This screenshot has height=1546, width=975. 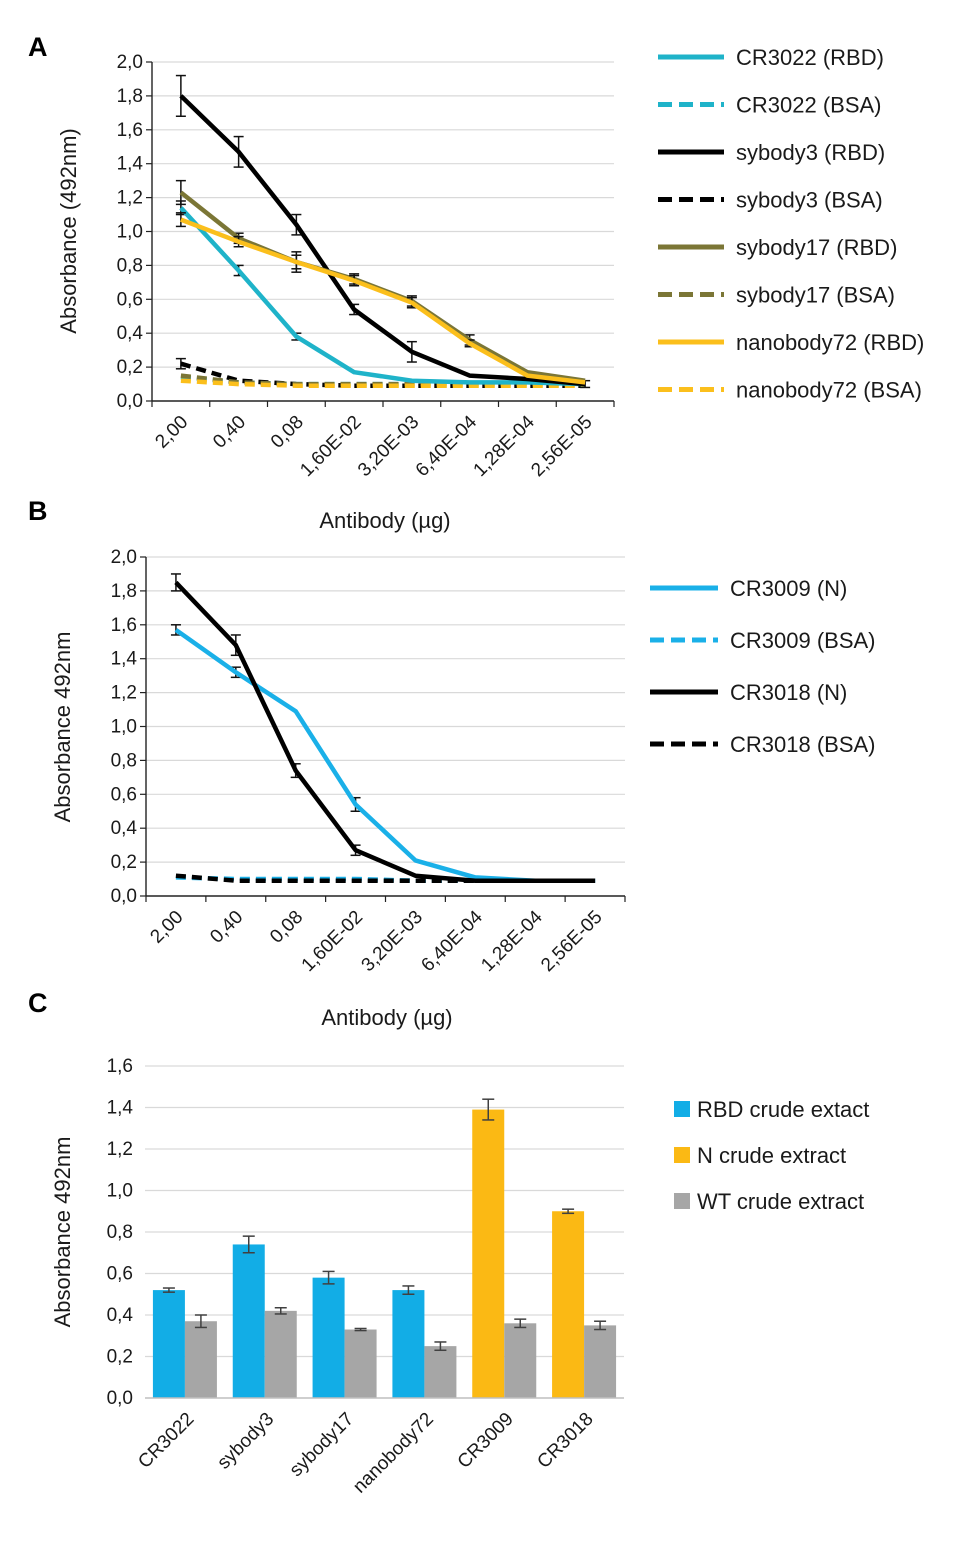 What do you see at coordinates (120, 1357) in the screenshot?
I see `c-y-tick-label: 0,2` at bounding box center [120, 1357].